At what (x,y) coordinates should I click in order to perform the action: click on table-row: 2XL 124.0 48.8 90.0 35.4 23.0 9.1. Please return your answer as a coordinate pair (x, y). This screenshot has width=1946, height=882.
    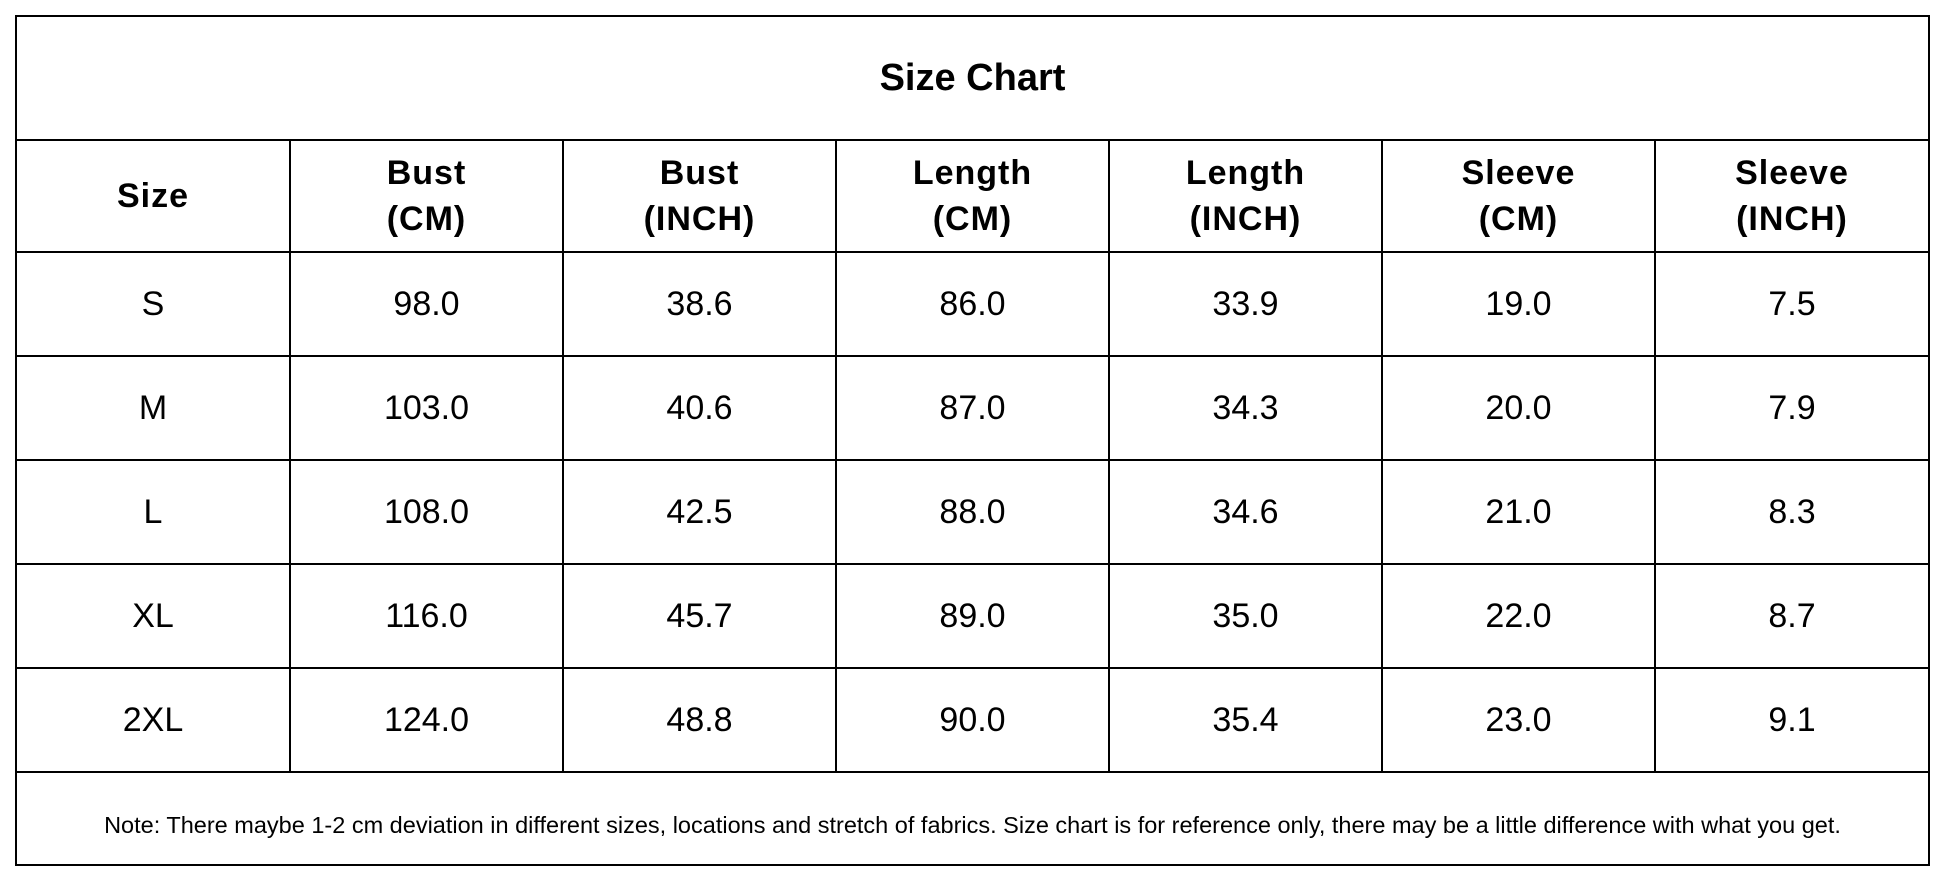
    Looking at the image, I should click on (972, 720).